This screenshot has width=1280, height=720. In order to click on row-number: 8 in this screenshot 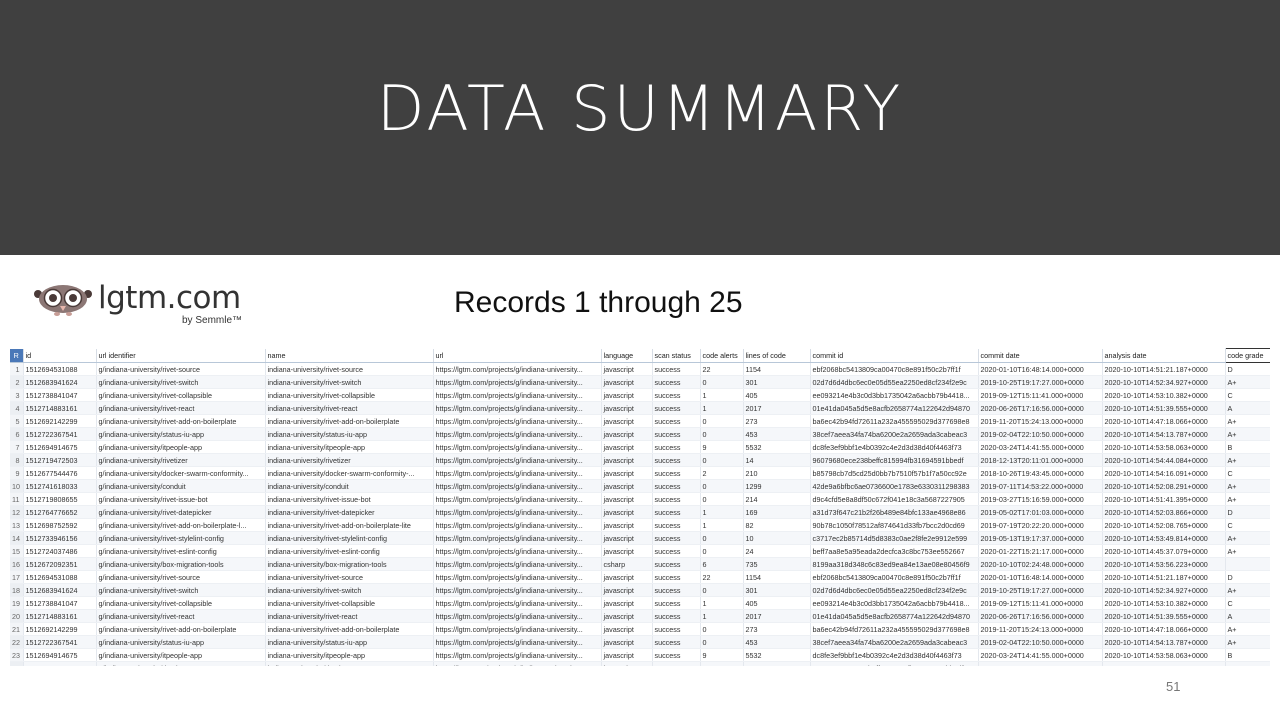, I will do `click(17, 460)`.